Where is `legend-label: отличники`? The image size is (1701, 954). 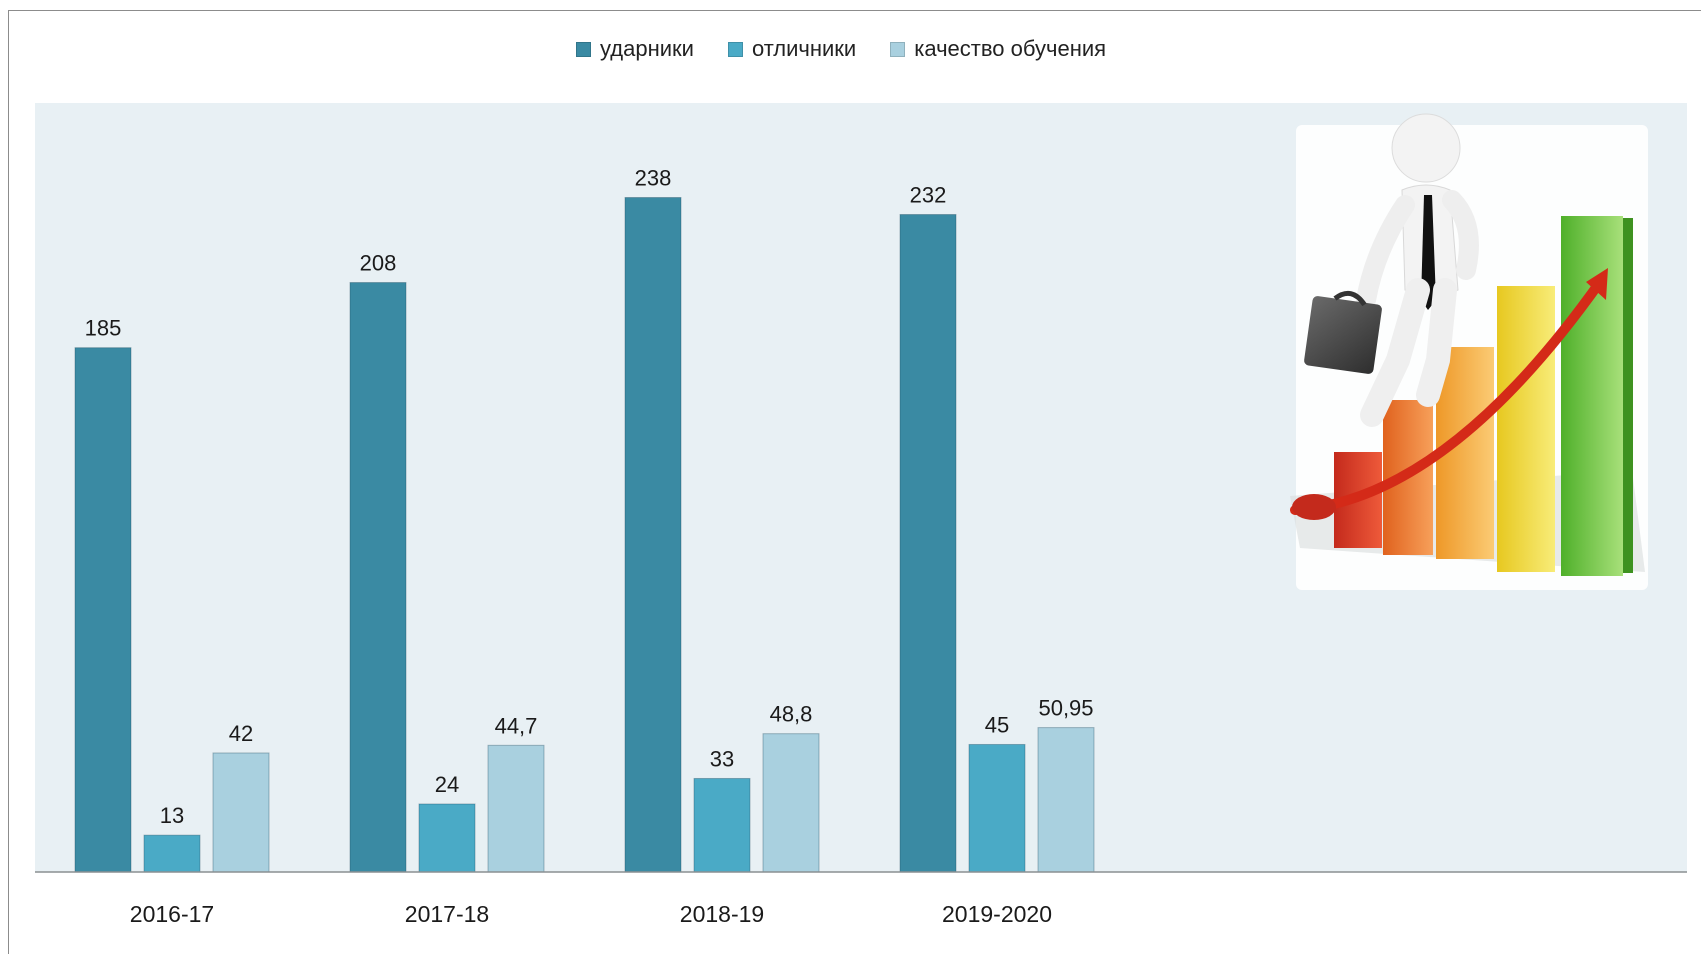 legend-label: отличники is located at coordinates (804, 48).